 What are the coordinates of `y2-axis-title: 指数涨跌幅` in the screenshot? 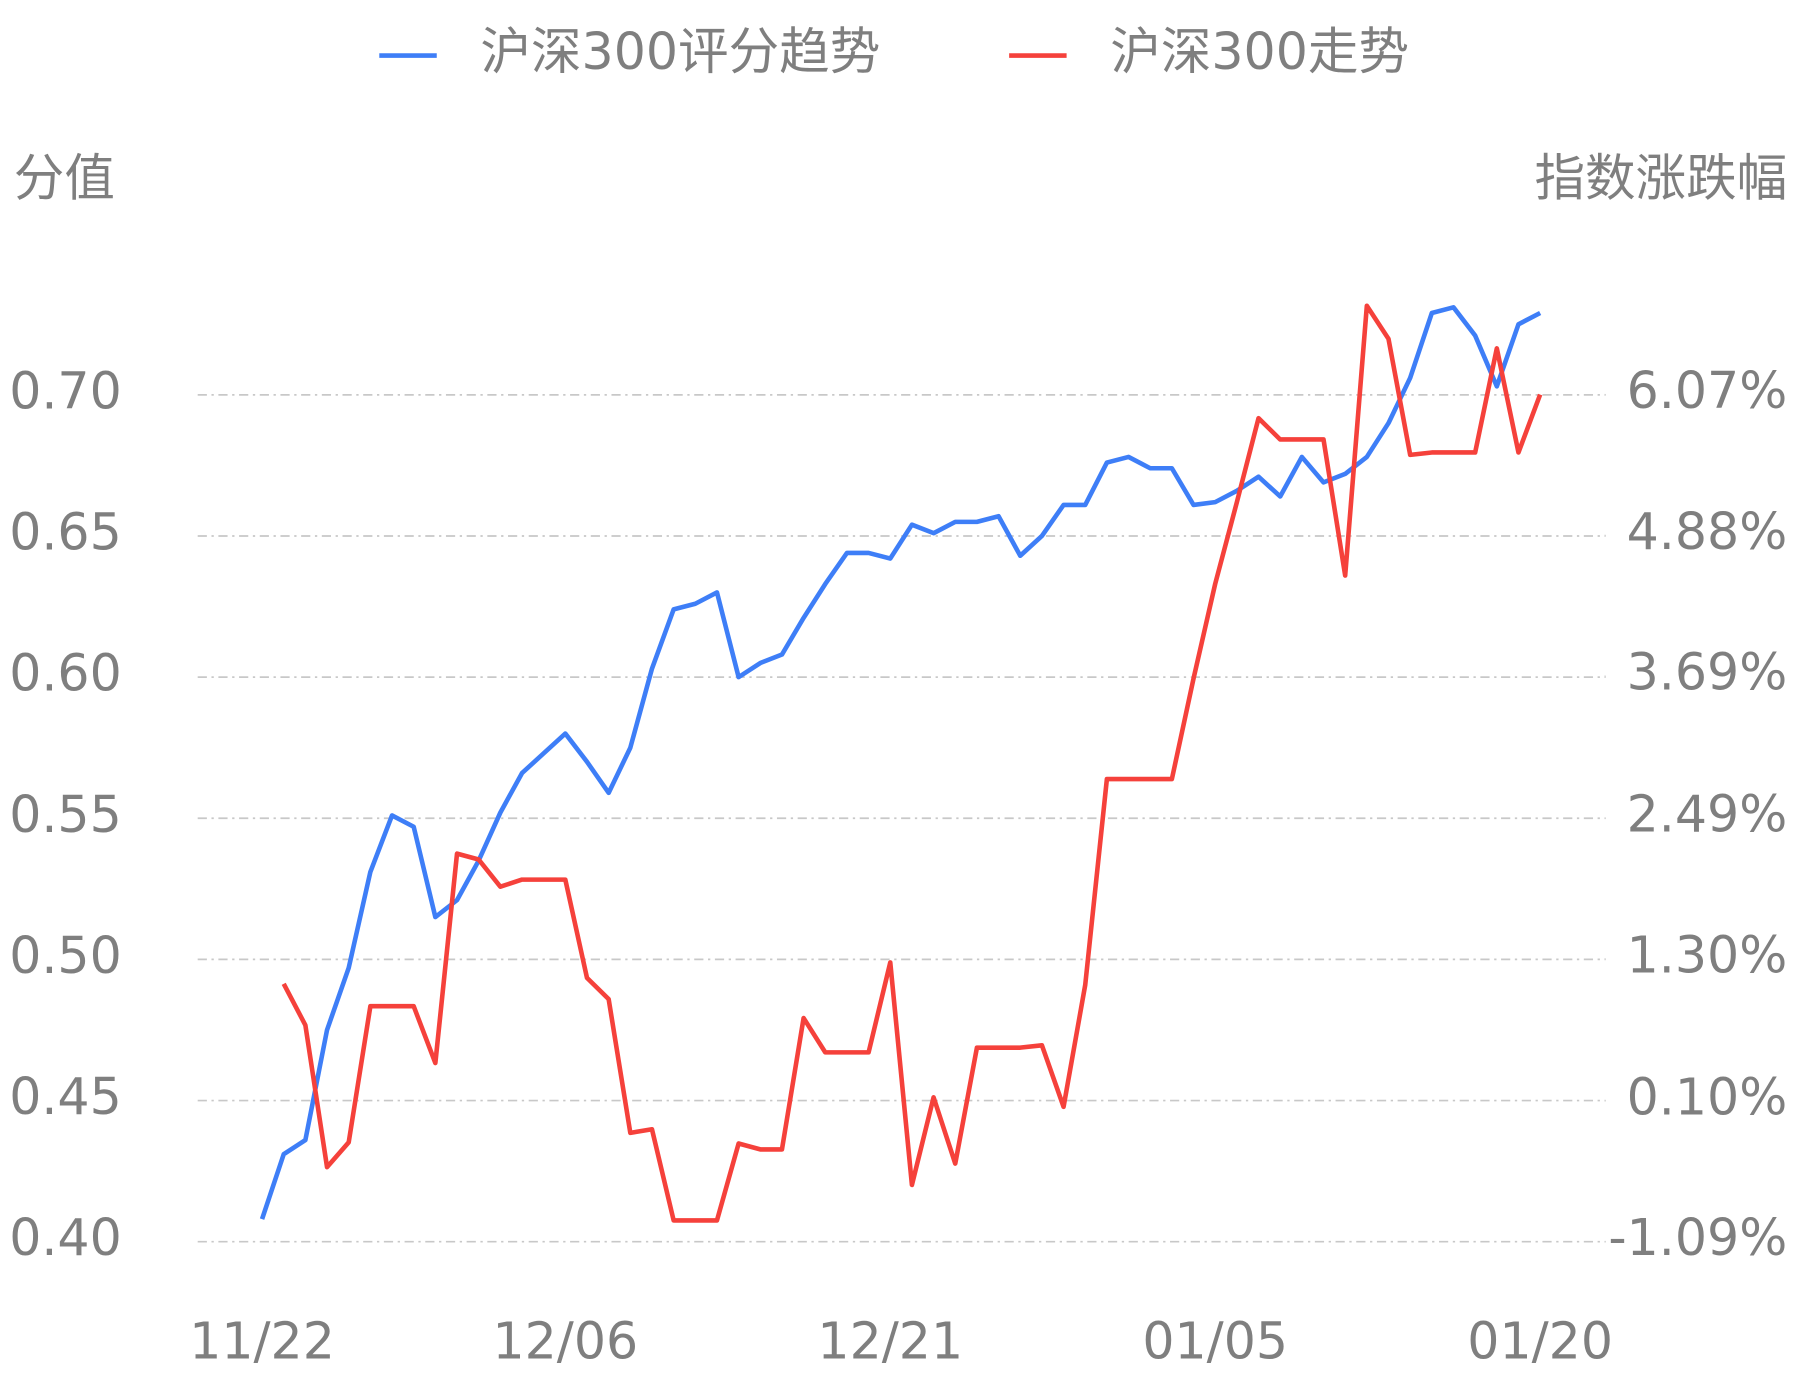 It's located at (1660, 177).